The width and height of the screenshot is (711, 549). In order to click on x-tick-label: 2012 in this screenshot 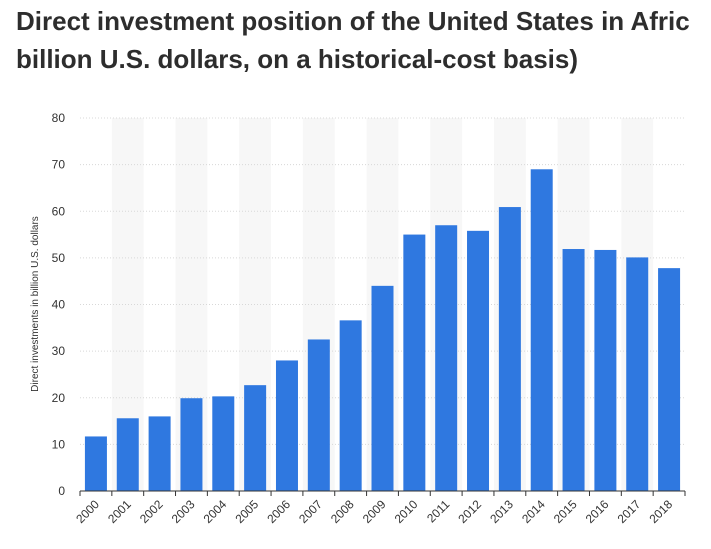, I will do `click(469, 511)`.